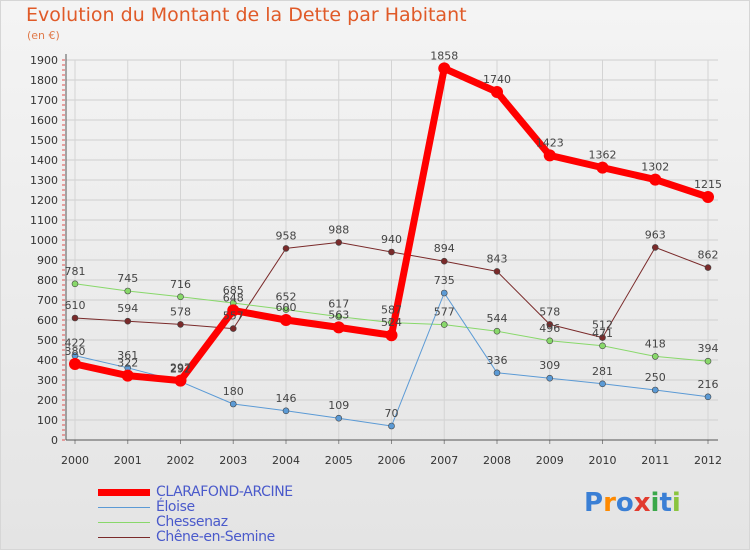 Image resolution: width=750 pixels, height=550 pixels. What do you see at coordinates (215, 537) in the screenshot?
I see `legend-label-chene: Chêne-en-Semine` at bounding box center [215, 537].